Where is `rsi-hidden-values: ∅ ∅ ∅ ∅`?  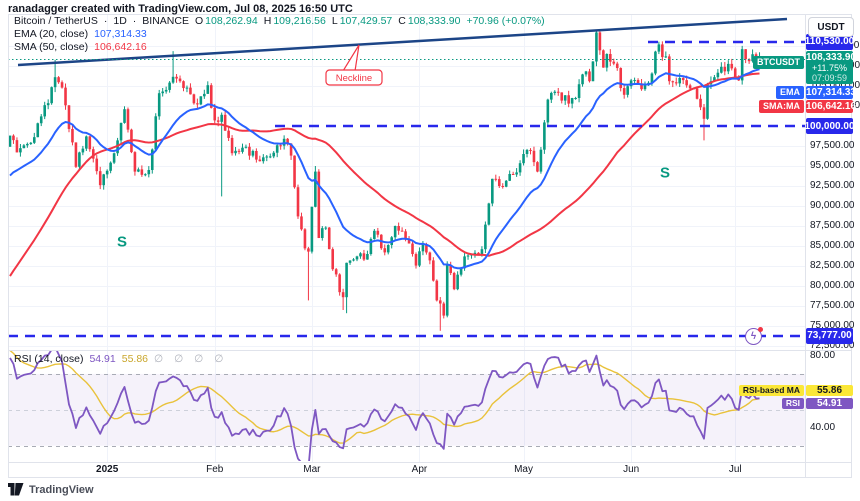 rsi-hidden-values: ∅ ∅ ∅ ∅ is located at coordinates (191, 359).